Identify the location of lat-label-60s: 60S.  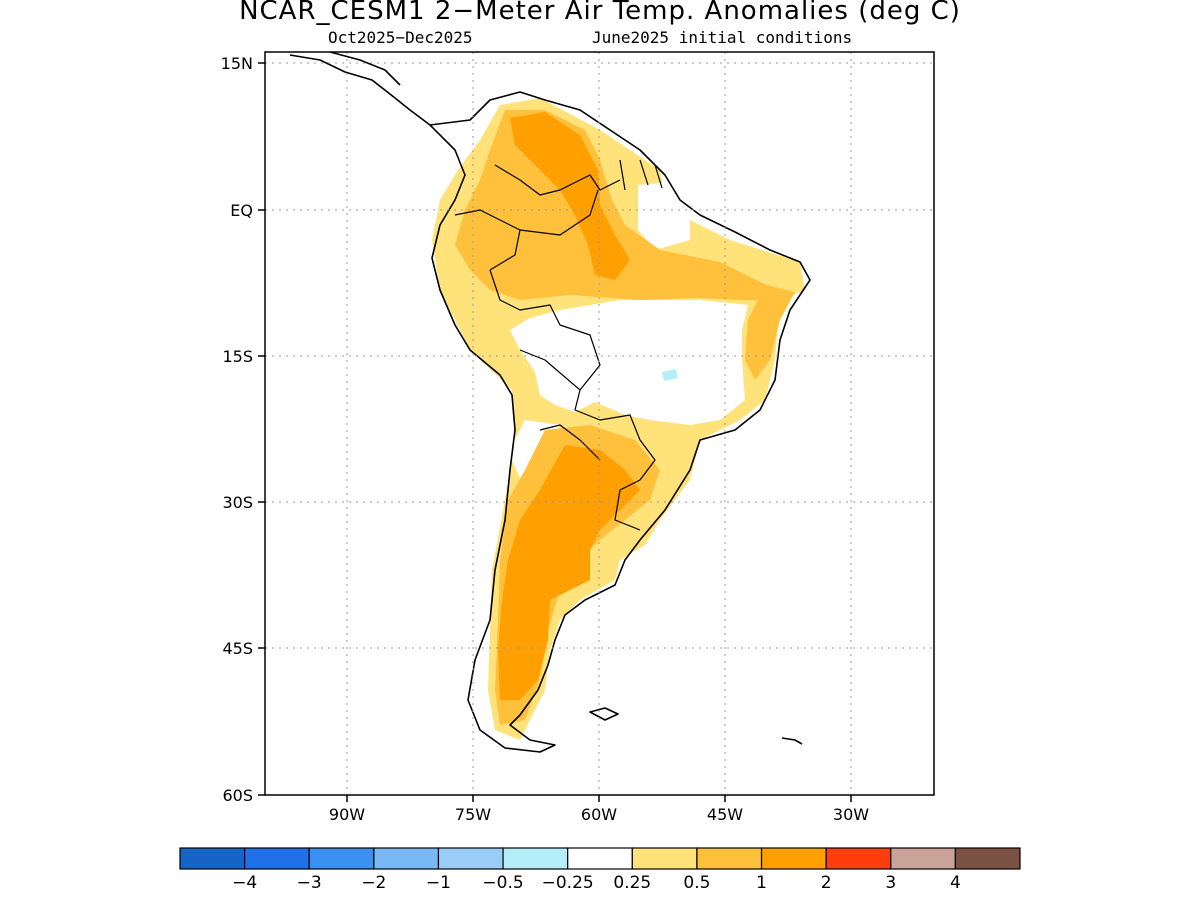
(237, 795).